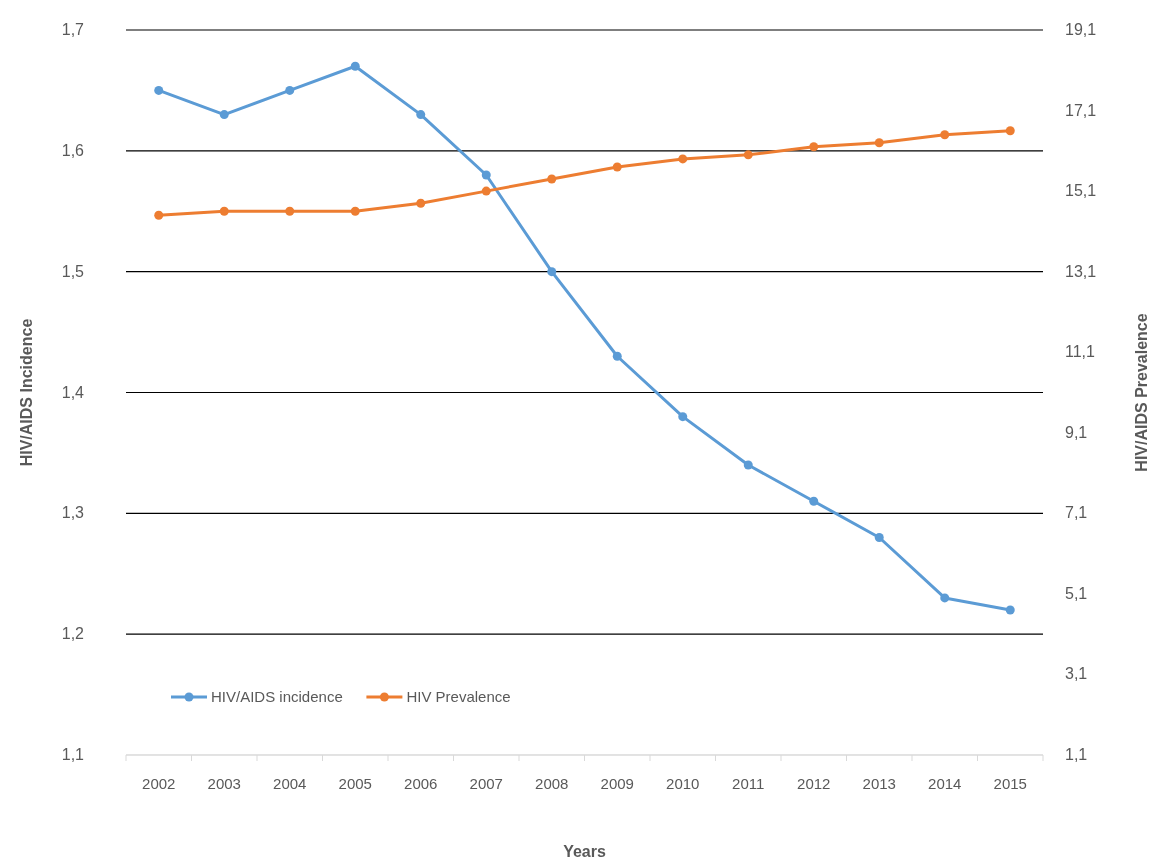  What do you see at coordinates (748, 783) in the screenshot?
I see `x-tick-label: 2011` at bounding box center [748, 783].